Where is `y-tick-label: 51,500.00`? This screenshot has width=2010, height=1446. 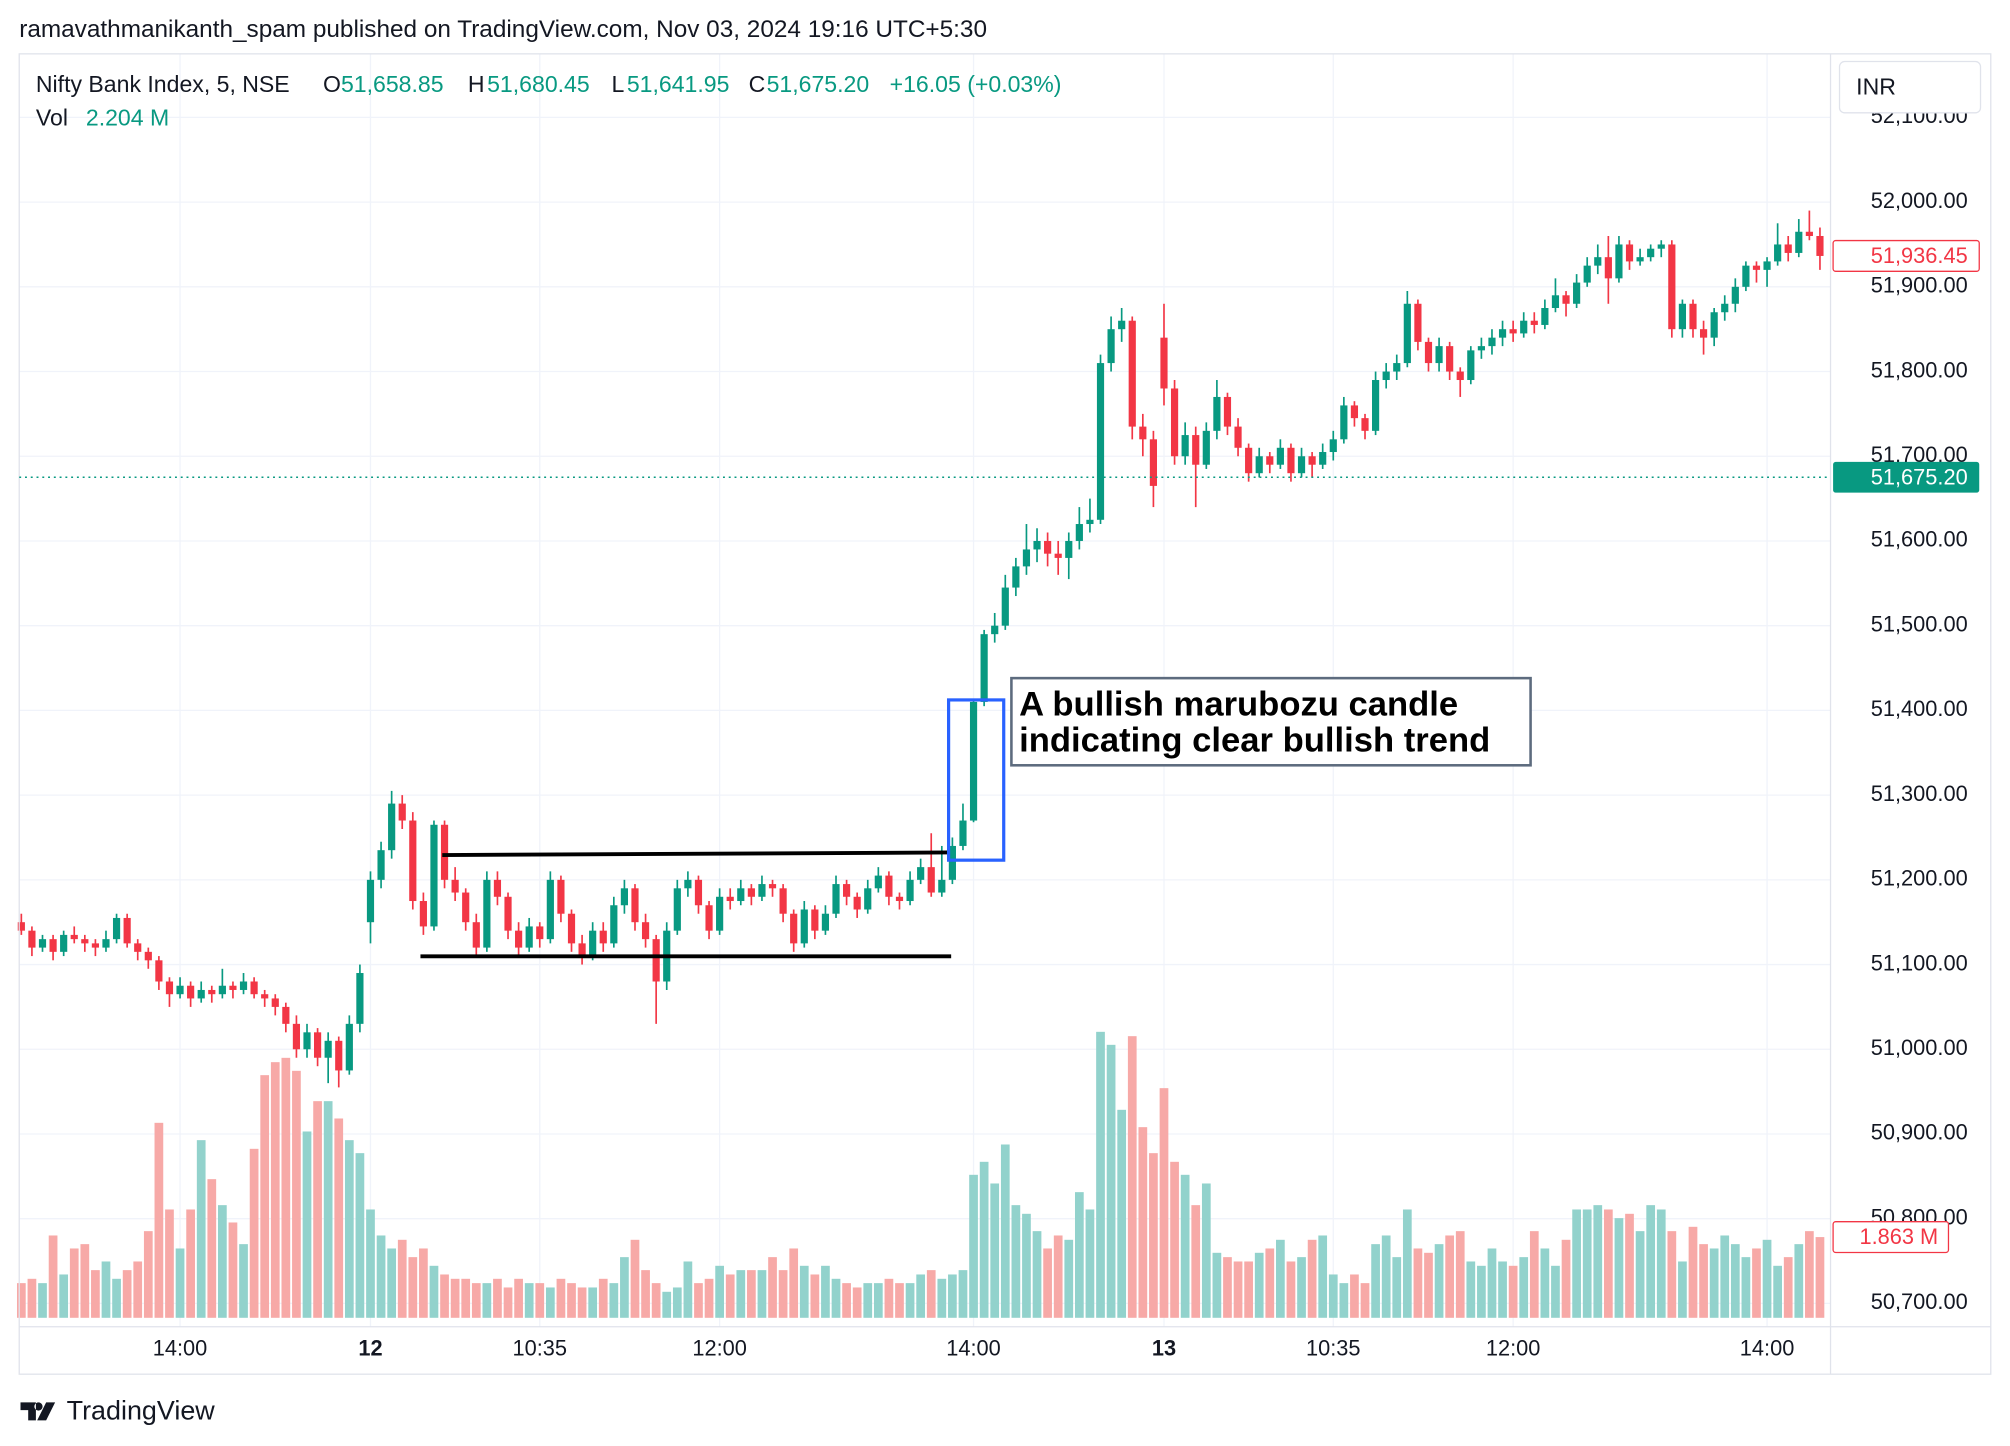
y-tick-label: 51,500.00 is located at coordinates (1919, 623).